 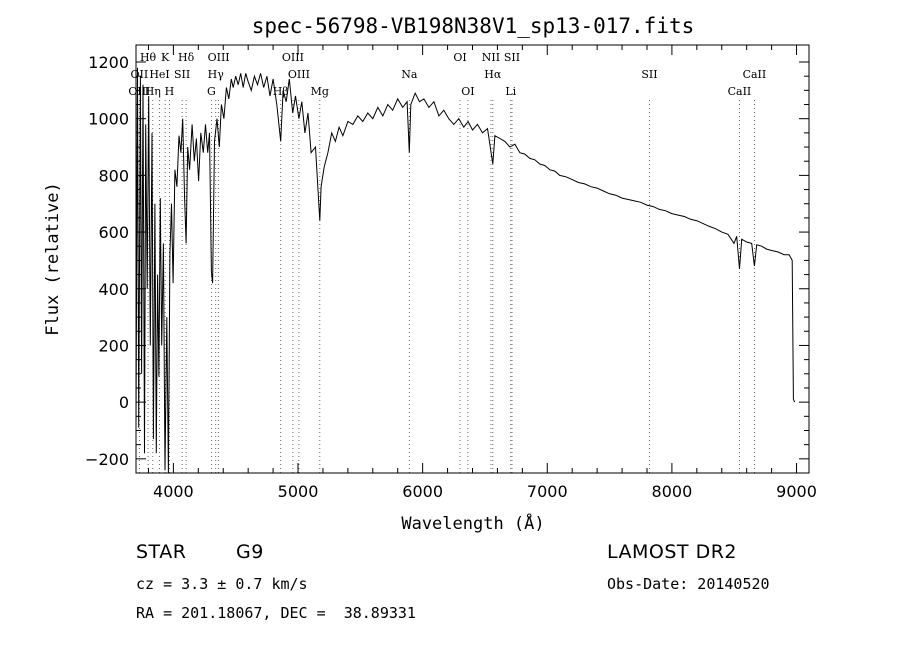 What do you see at coordinates (422, 491) in the screenshot?
I see `x-tick-label: 6000` at bounding box center [422, 491].